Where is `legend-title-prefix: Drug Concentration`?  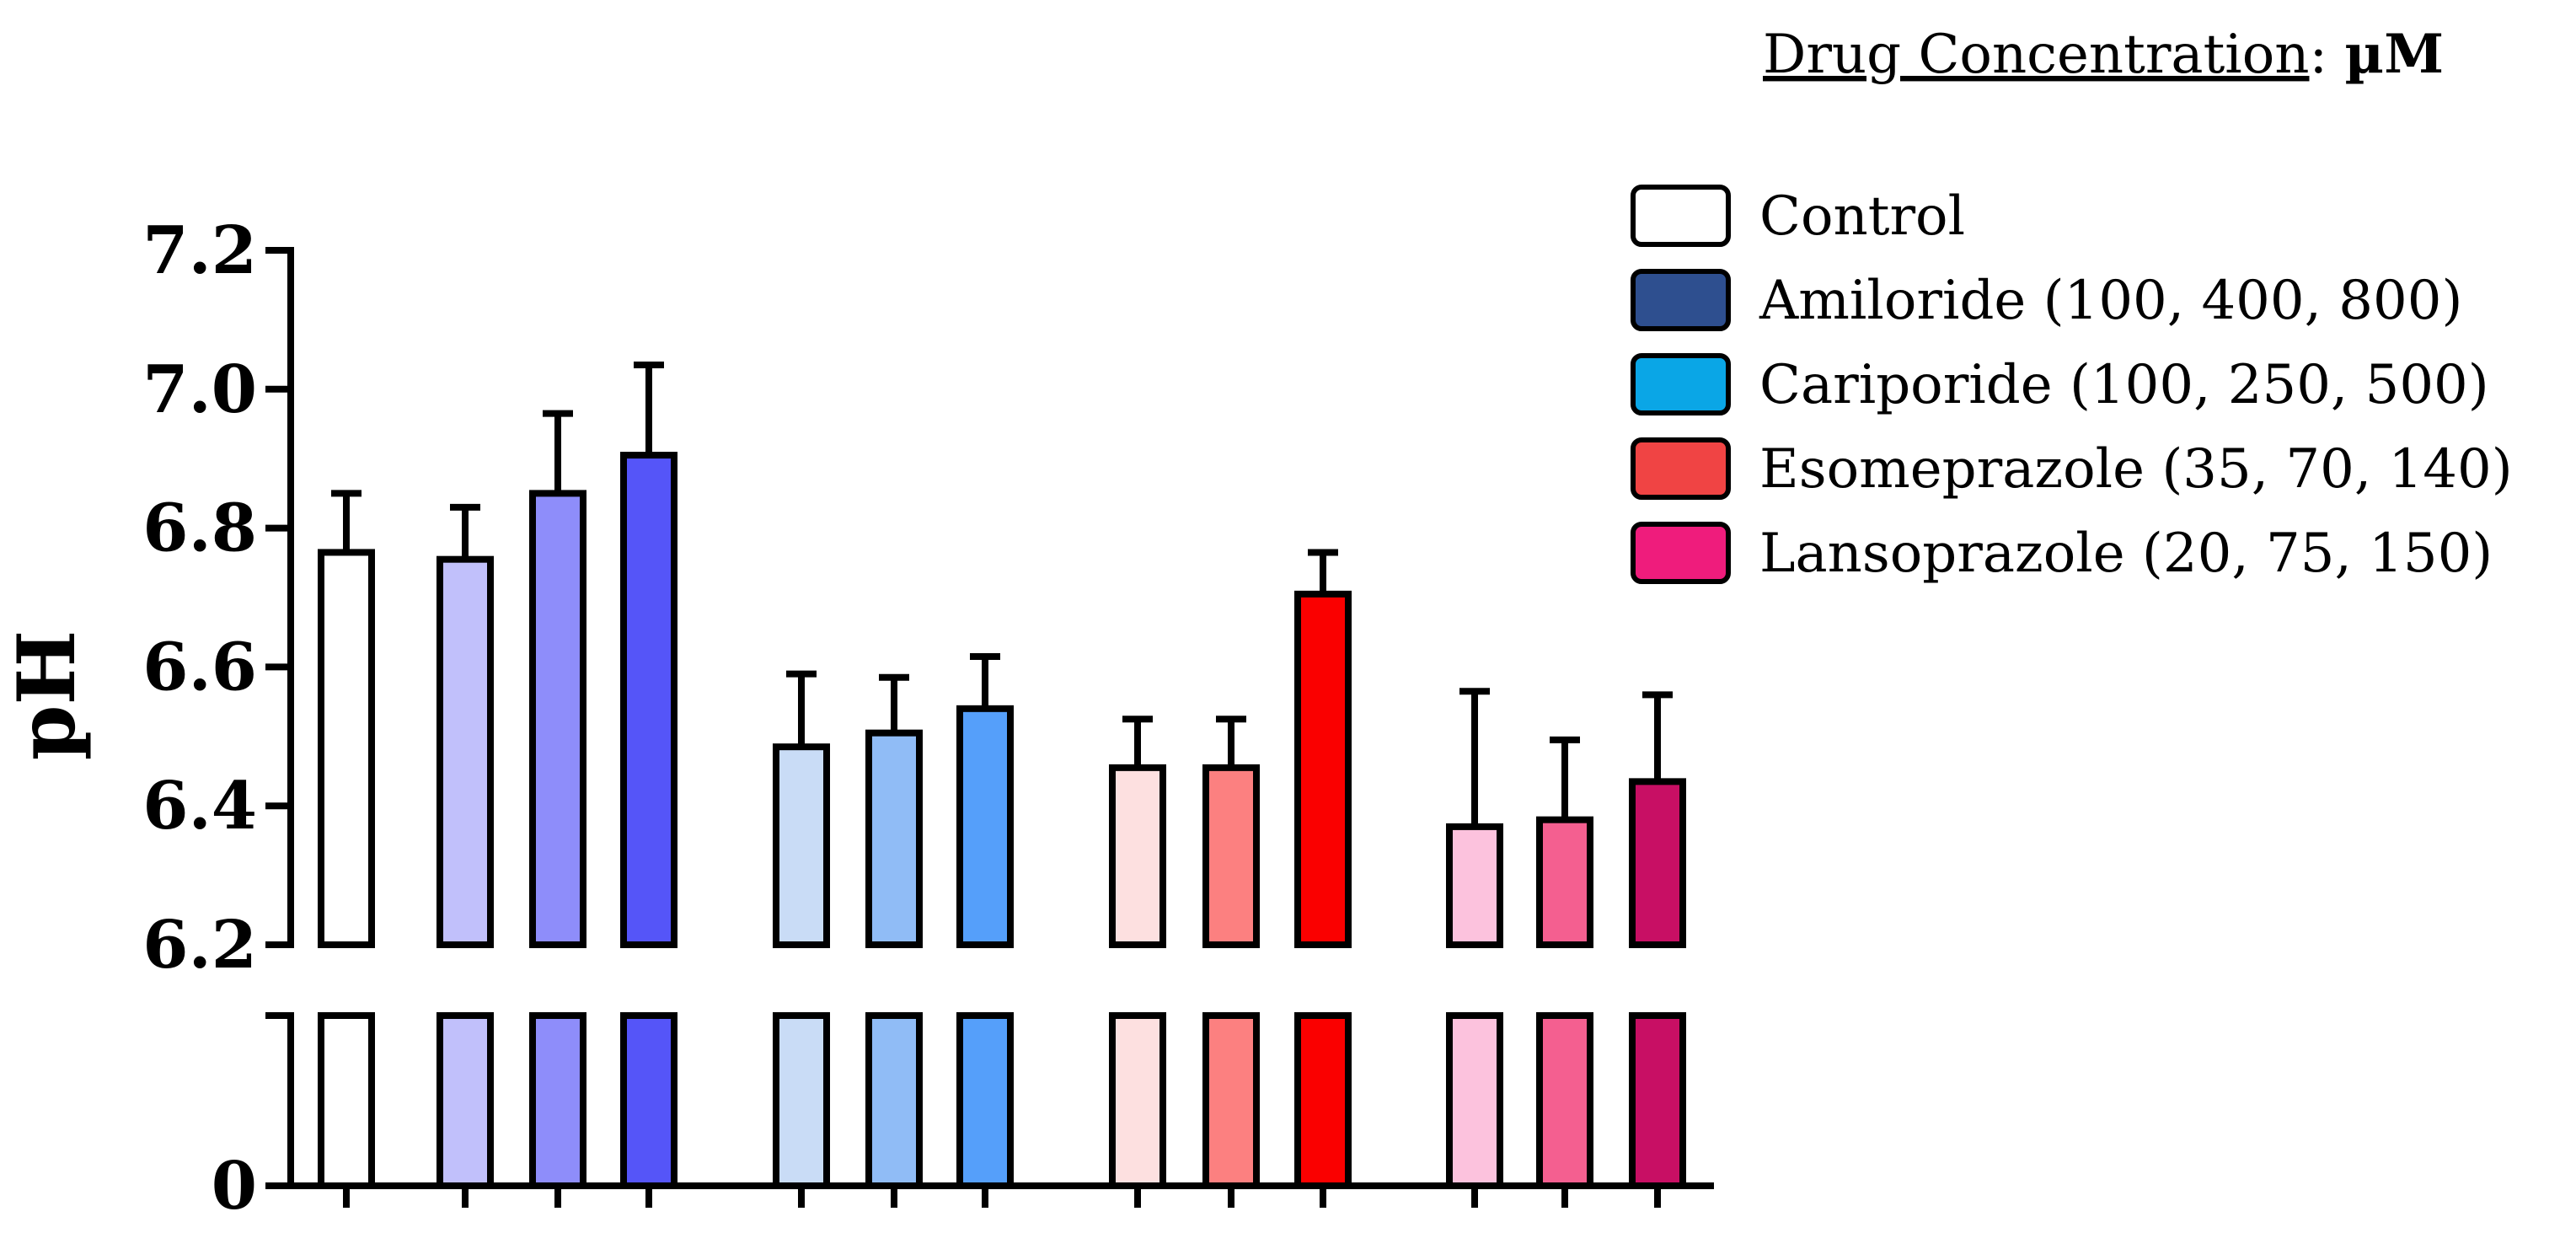 legend-title-prefix: Drug Concentration is located at coordinates (2036, 55).